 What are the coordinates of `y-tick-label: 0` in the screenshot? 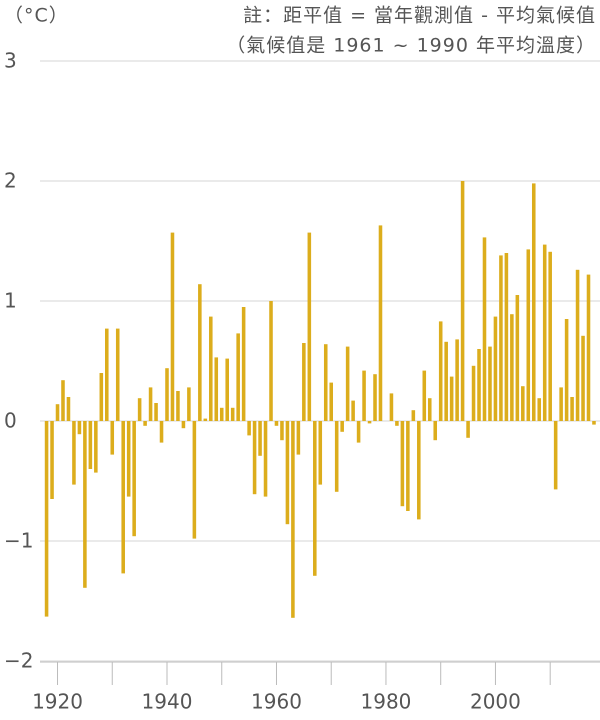 It's located at (10, 421).